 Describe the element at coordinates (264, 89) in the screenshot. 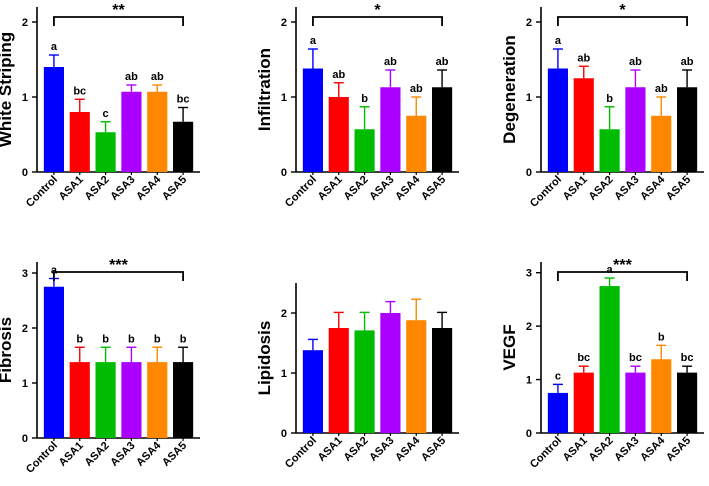

I see `y-axis-title: Infiltration` at that location.